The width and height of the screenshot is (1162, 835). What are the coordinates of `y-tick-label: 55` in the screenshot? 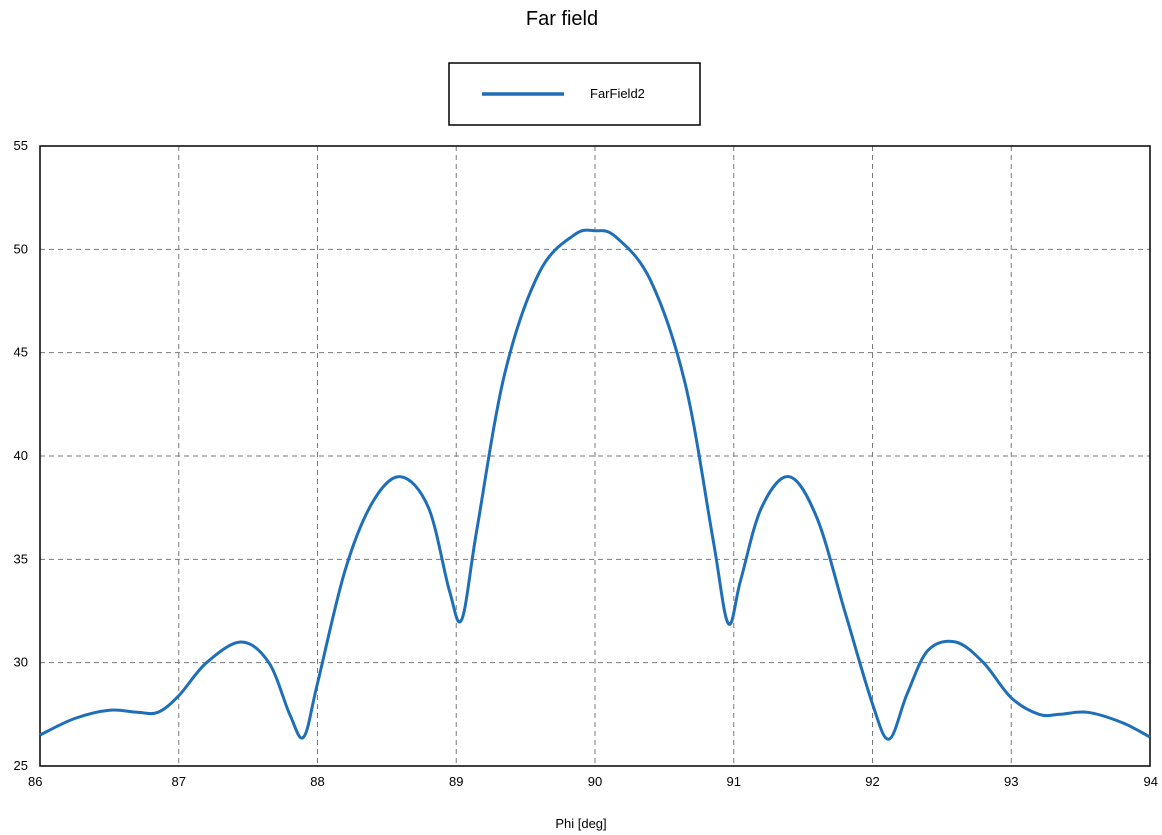 It's located at (21, 145).